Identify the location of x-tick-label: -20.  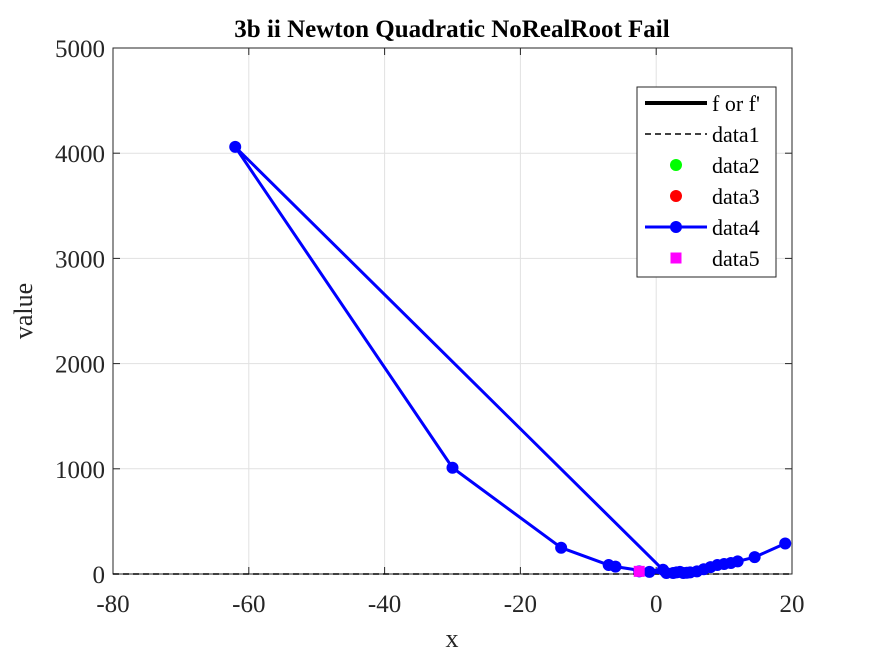
(520, 604).